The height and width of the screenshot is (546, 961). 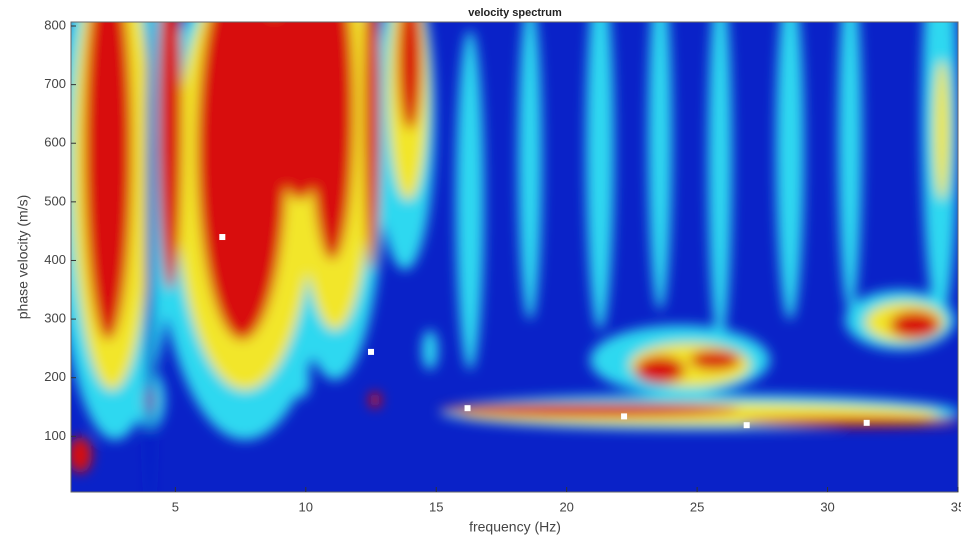 I want to click on y-tick-label: 200, so click(x=55, y=376).